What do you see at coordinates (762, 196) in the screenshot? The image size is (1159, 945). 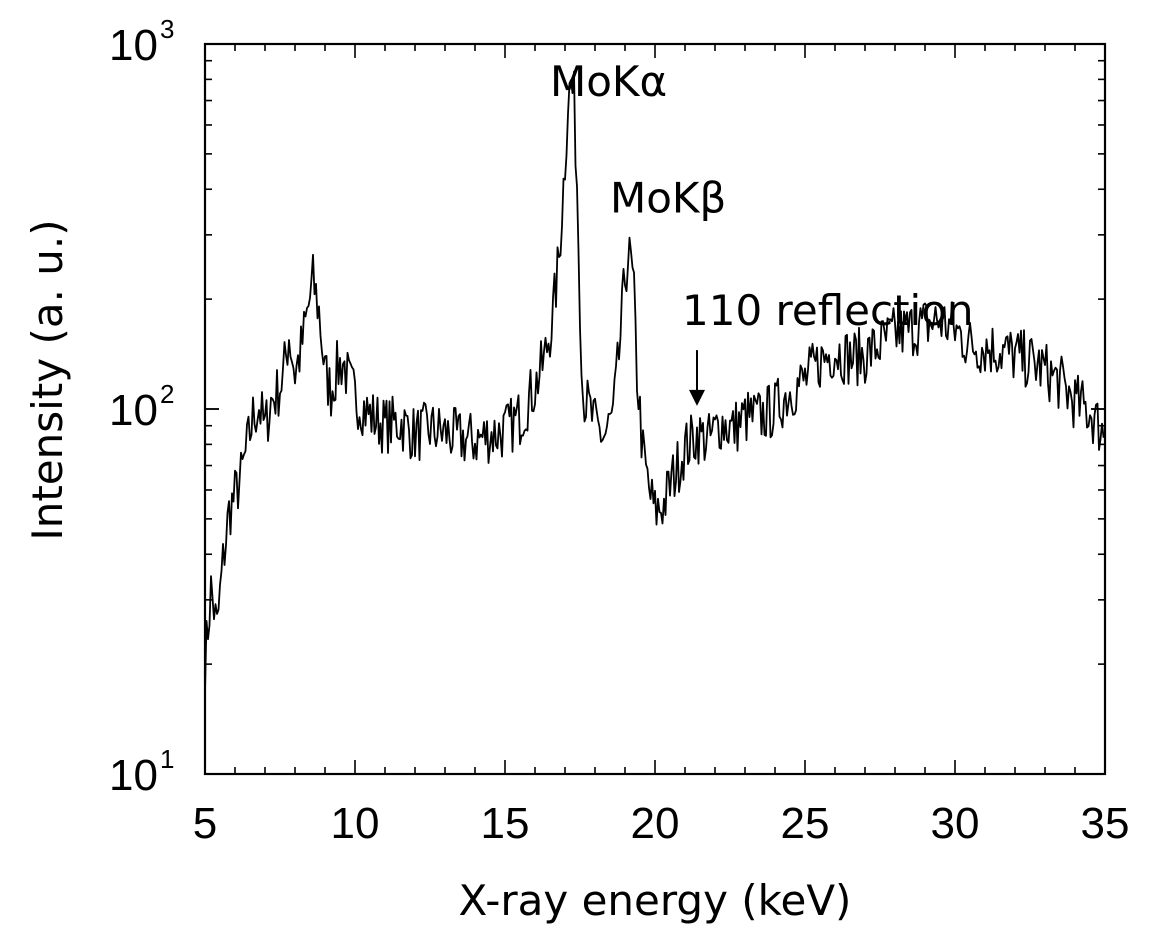 I see `annotations: MoKα MoKβ 110 reflection` at bounding box center [762, 196].